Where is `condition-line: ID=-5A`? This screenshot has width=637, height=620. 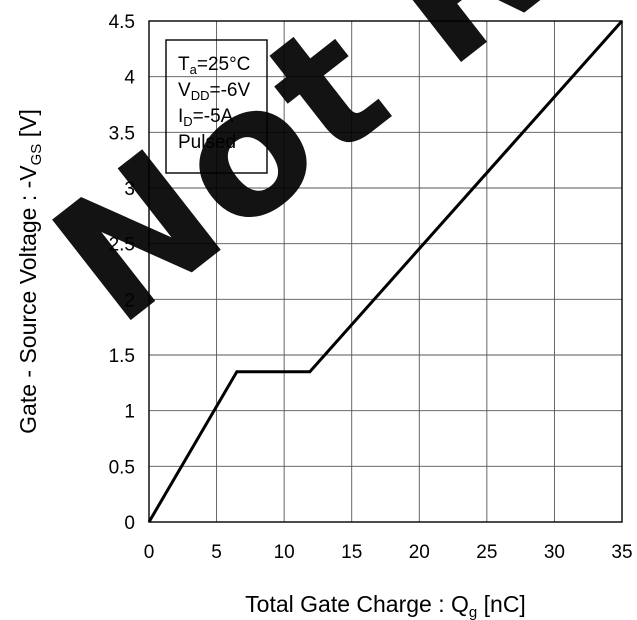
condition-line: ID=-5A is located at coordinates (206, 117).